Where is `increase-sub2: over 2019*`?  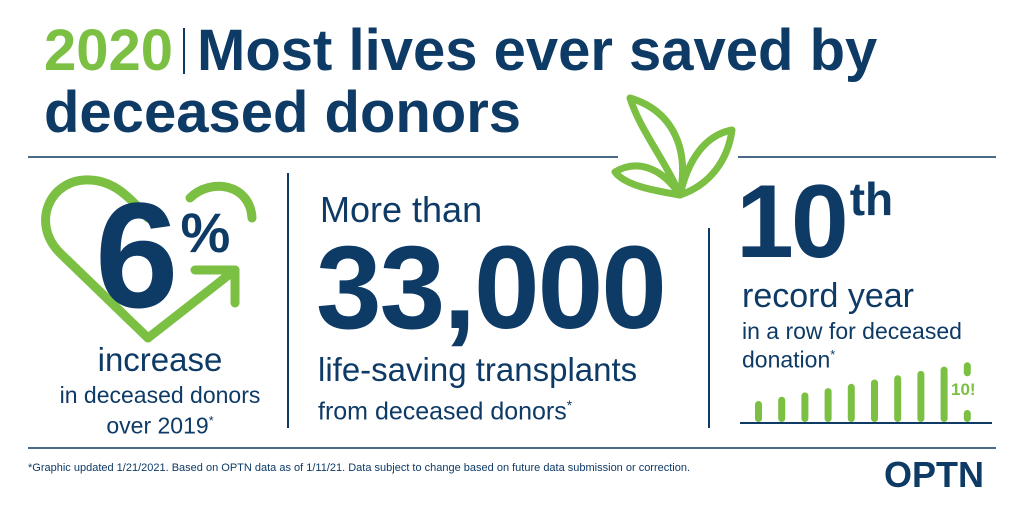
increase-sub2: over 2019* is located at coordinates (160, 423).